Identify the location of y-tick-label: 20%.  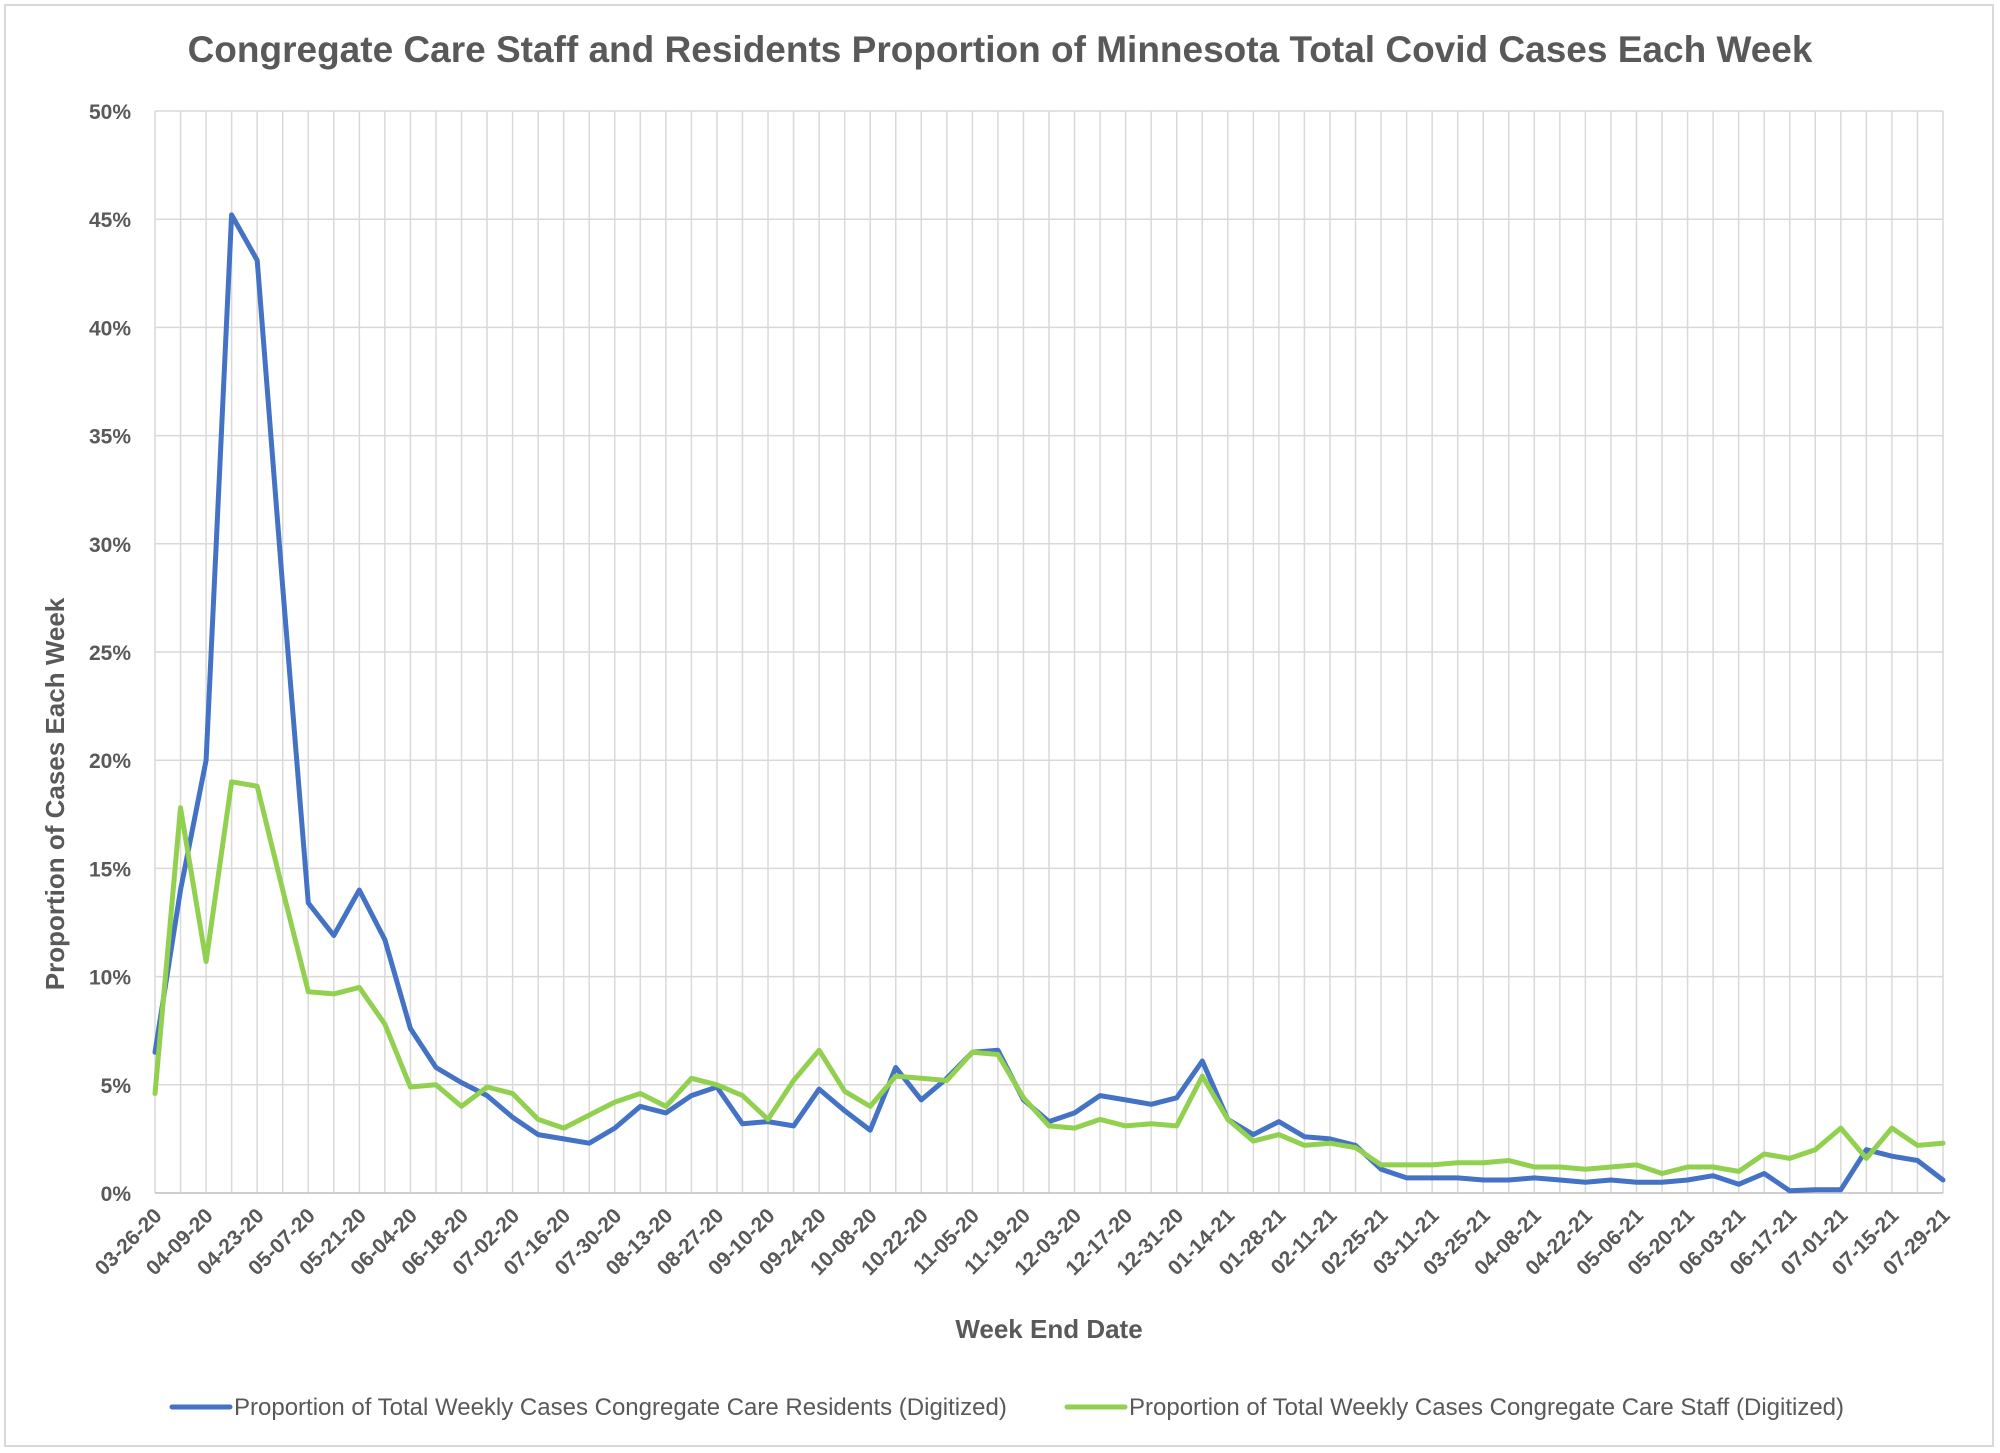
(110, 761).